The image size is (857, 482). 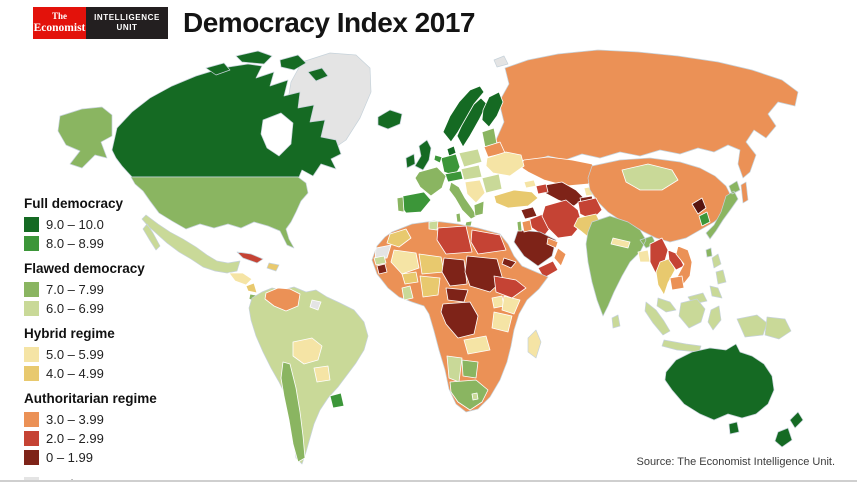 I want to click on region-azerbaijan, so click(x=542, y=189).